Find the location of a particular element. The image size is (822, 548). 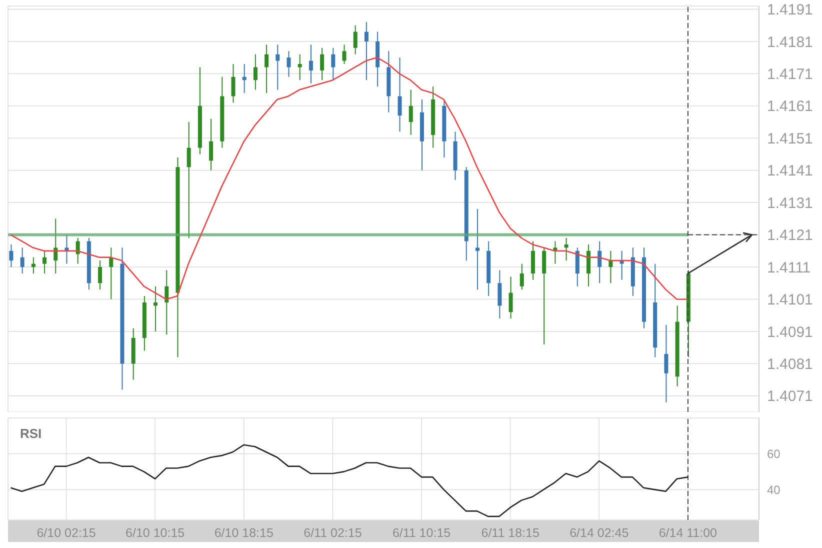

y-tick-label: 1.4171 is located at coordinates (790, 74).